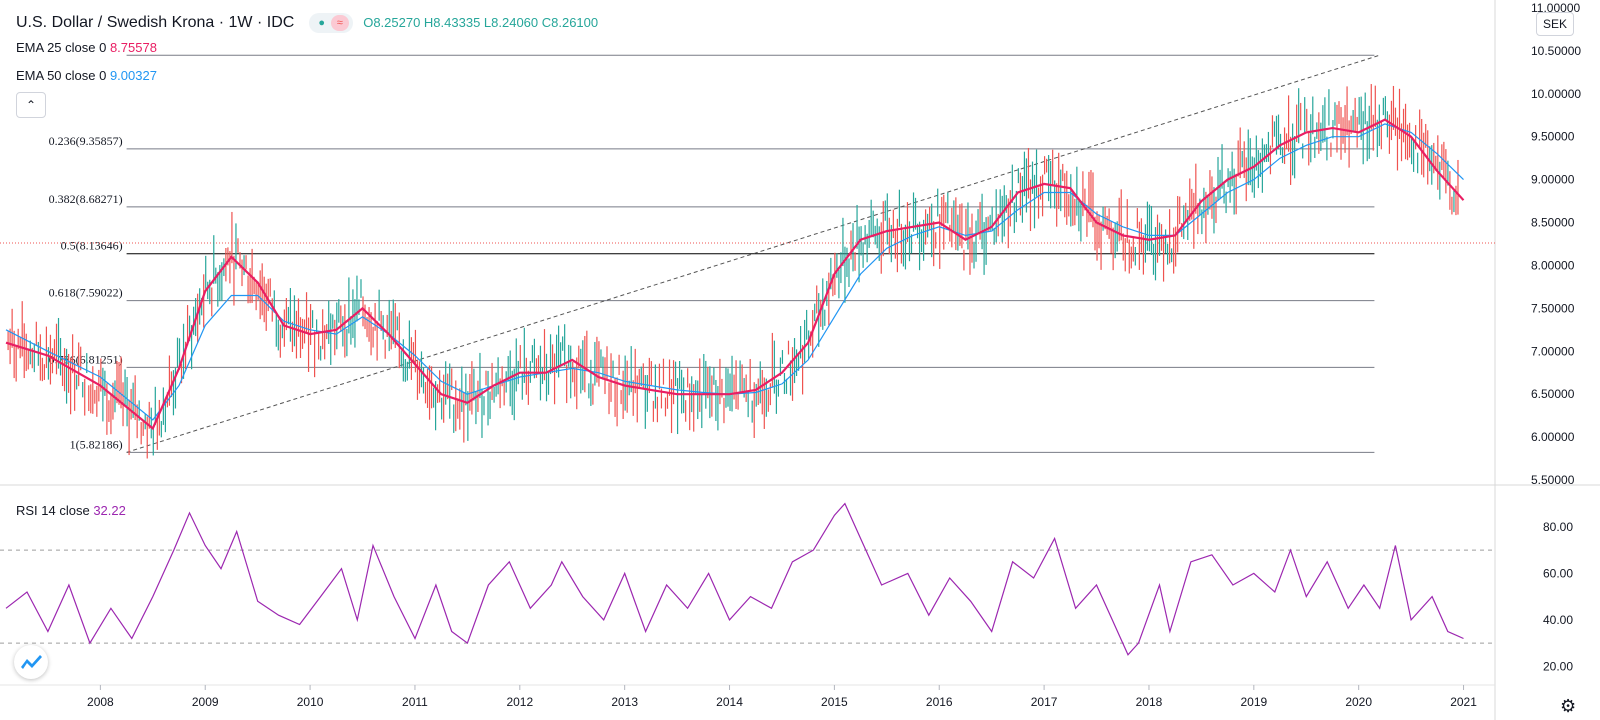 This screenshot has width=1600, height=720. I want to click on time-tick-label: 2009, so click(205, 702).